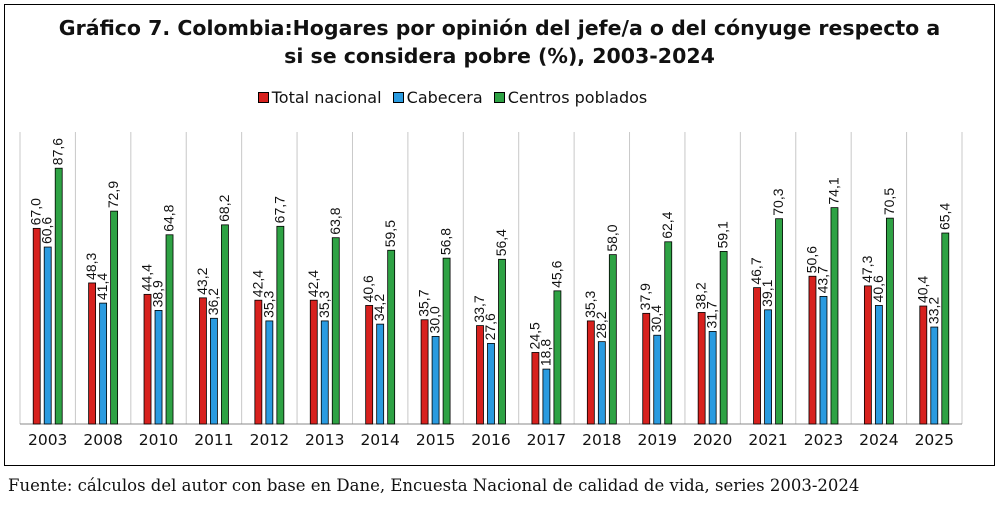 The image size is (1001, 508). What do you see at coordinates (570, 97) in the screenshot?
I see `legend-item-centros: Centros poblados` at bounding box center [570, 97].